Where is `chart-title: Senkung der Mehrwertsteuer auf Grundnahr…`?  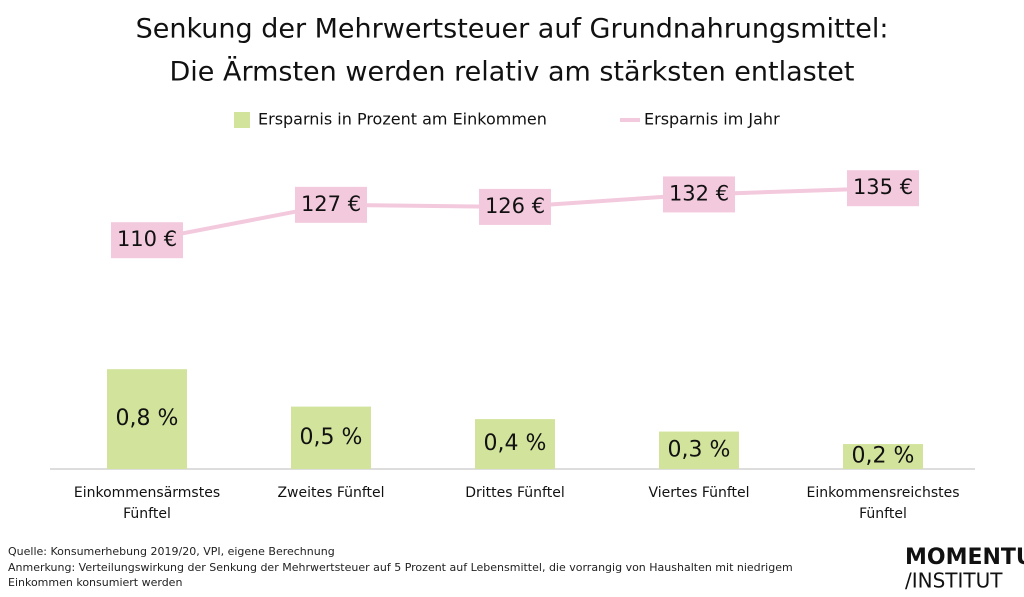 chart-title: Senkung der Mehrwertsteuer auf Grundnahr… is located at coordinates (512, 29).